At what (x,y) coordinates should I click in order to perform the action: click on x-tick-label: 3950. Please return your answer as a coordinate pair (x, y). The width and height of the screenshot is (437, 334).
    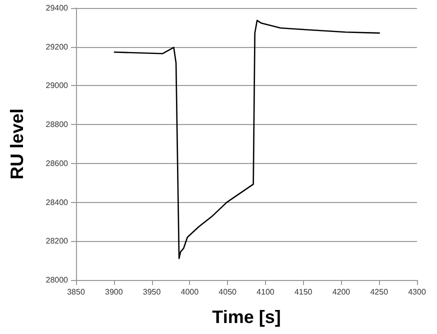
    Looking at the image, I should click on (152, 292).